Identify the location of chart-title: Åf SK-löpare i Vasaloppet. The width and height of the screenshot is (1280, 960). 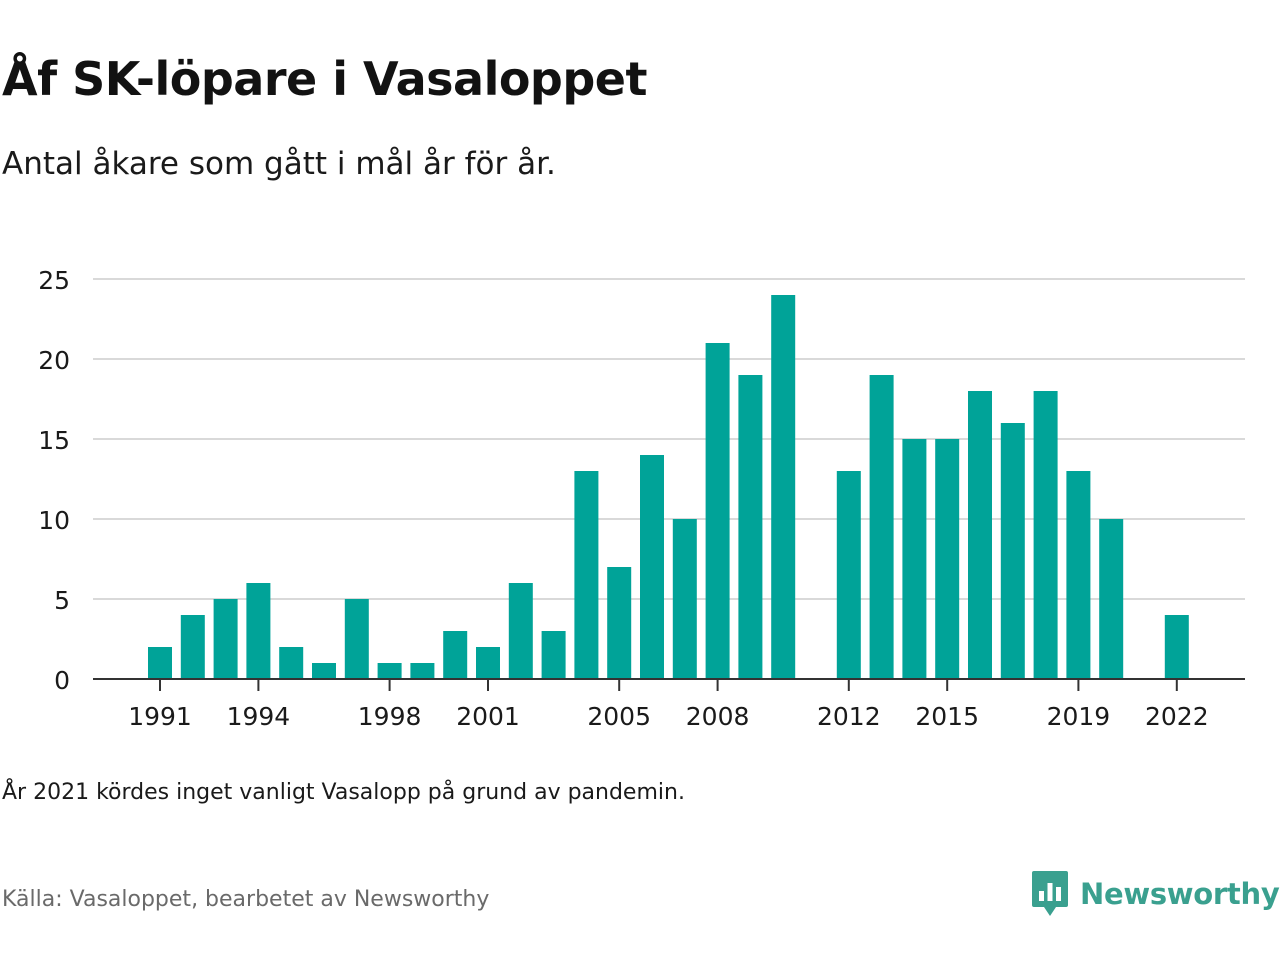
(324, 79).